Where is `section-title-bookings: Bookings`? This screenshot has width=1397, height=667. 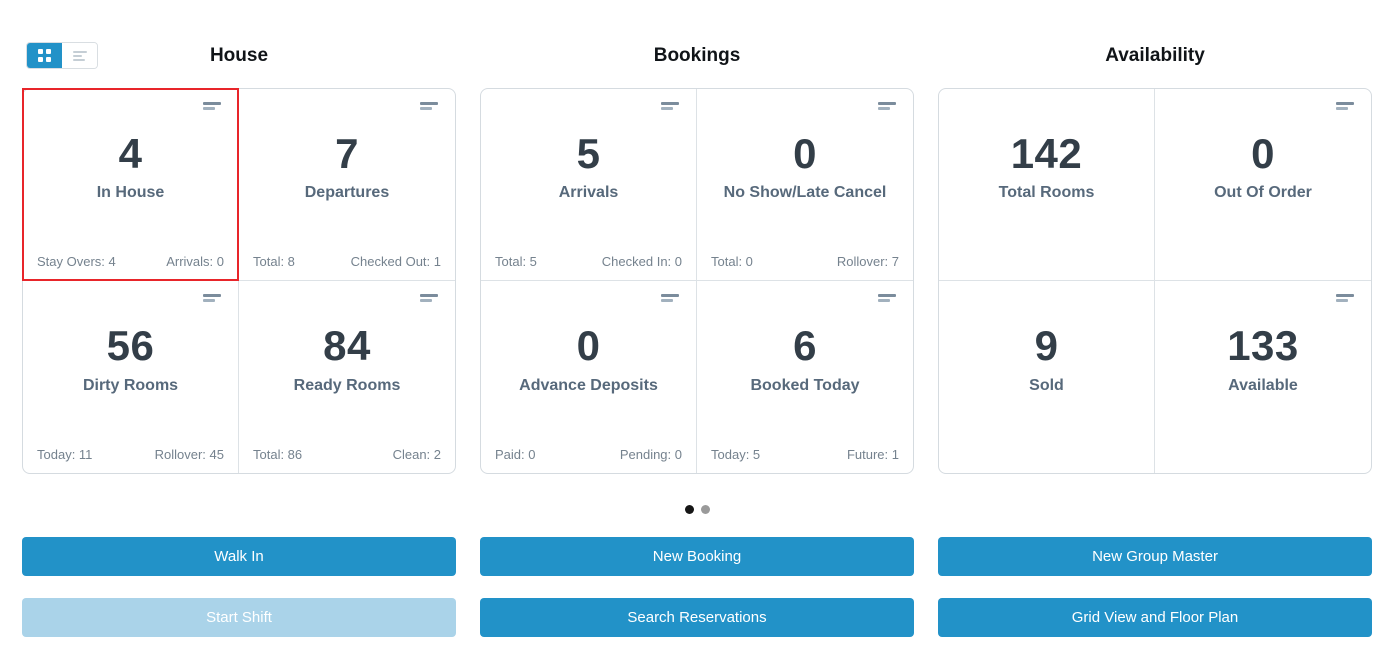
section-title-bookings: Bookings is located at coordinates (697, 55).